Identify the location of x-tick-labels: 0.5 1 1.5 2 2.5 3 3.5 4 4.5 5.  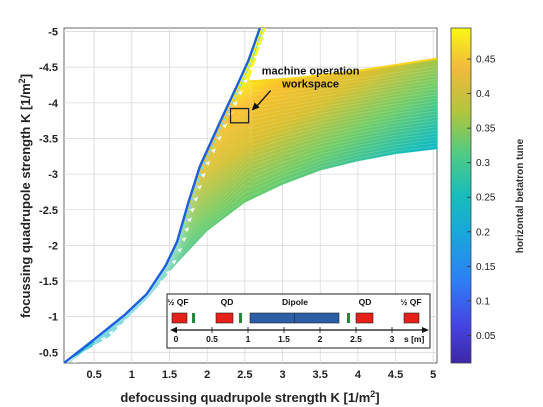
(261, 375).